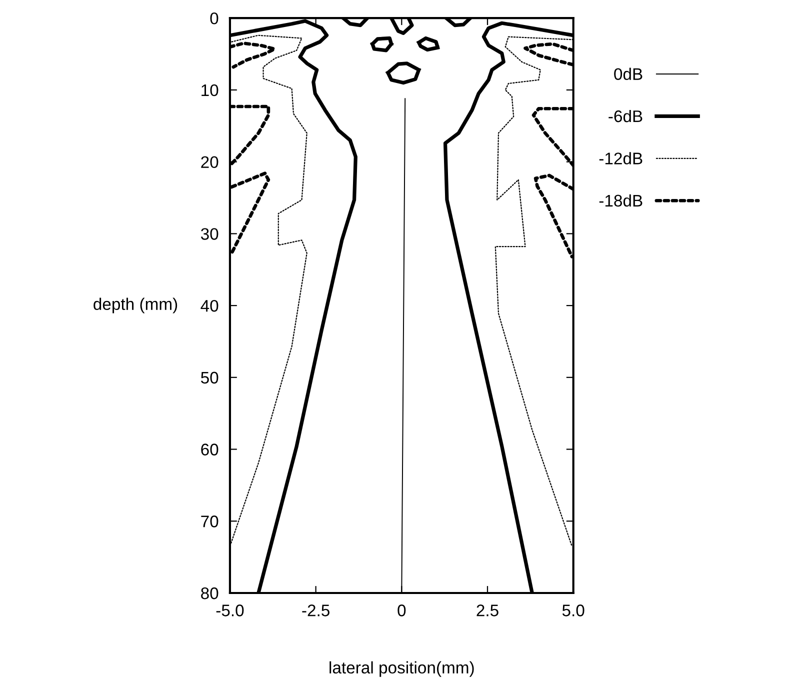 The width and height of the screenshot is (793, 696). I want to click on legend-label: -12dB, so click(620, 158).